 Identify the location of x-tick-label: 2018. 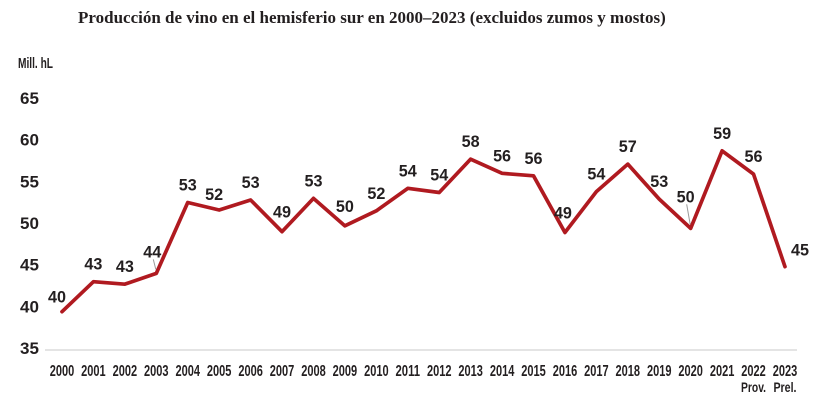
(628, 371).